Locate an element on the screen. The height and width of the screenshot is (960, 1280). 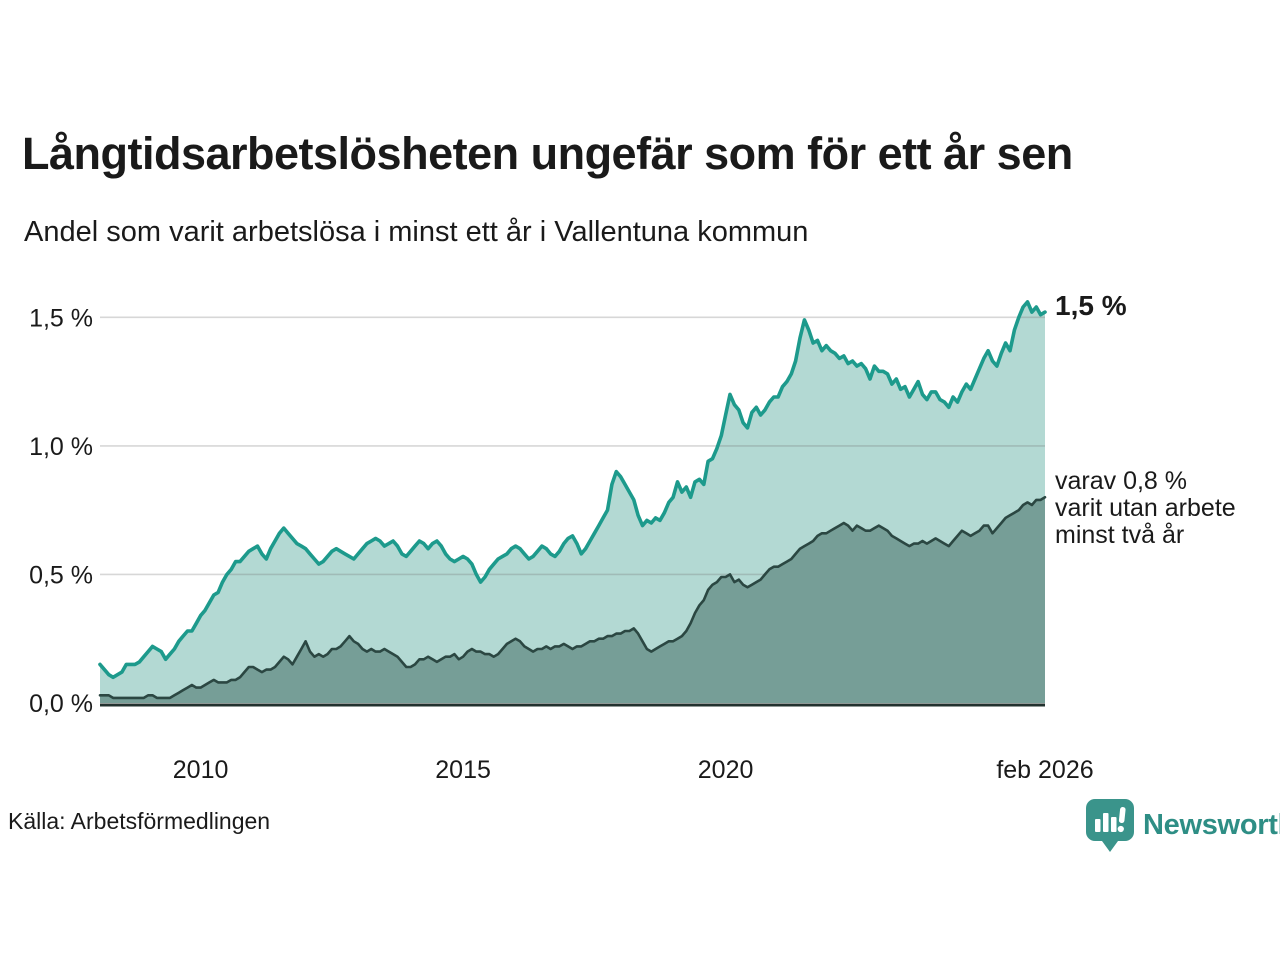
x-tick-labels: 2010 2015 2020 feb 2026 is located at coordinates (633, 770).